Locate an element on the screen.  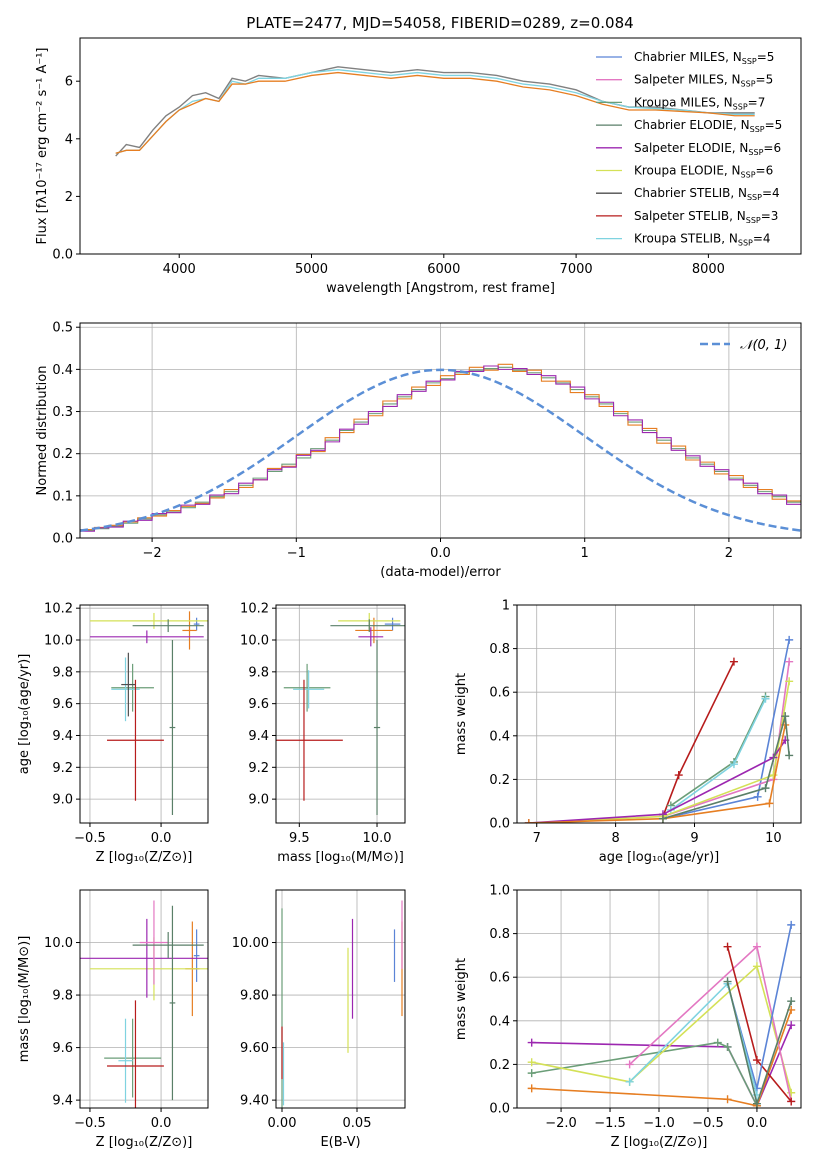
y-tick-label: 0.3 is located at coordinates (62, 412).